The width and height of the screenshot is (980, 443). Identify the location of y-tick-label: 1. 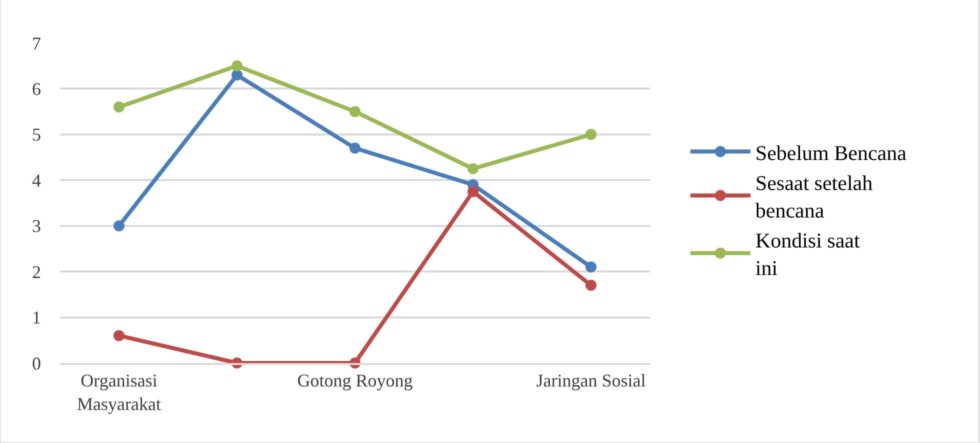
(36, 318).